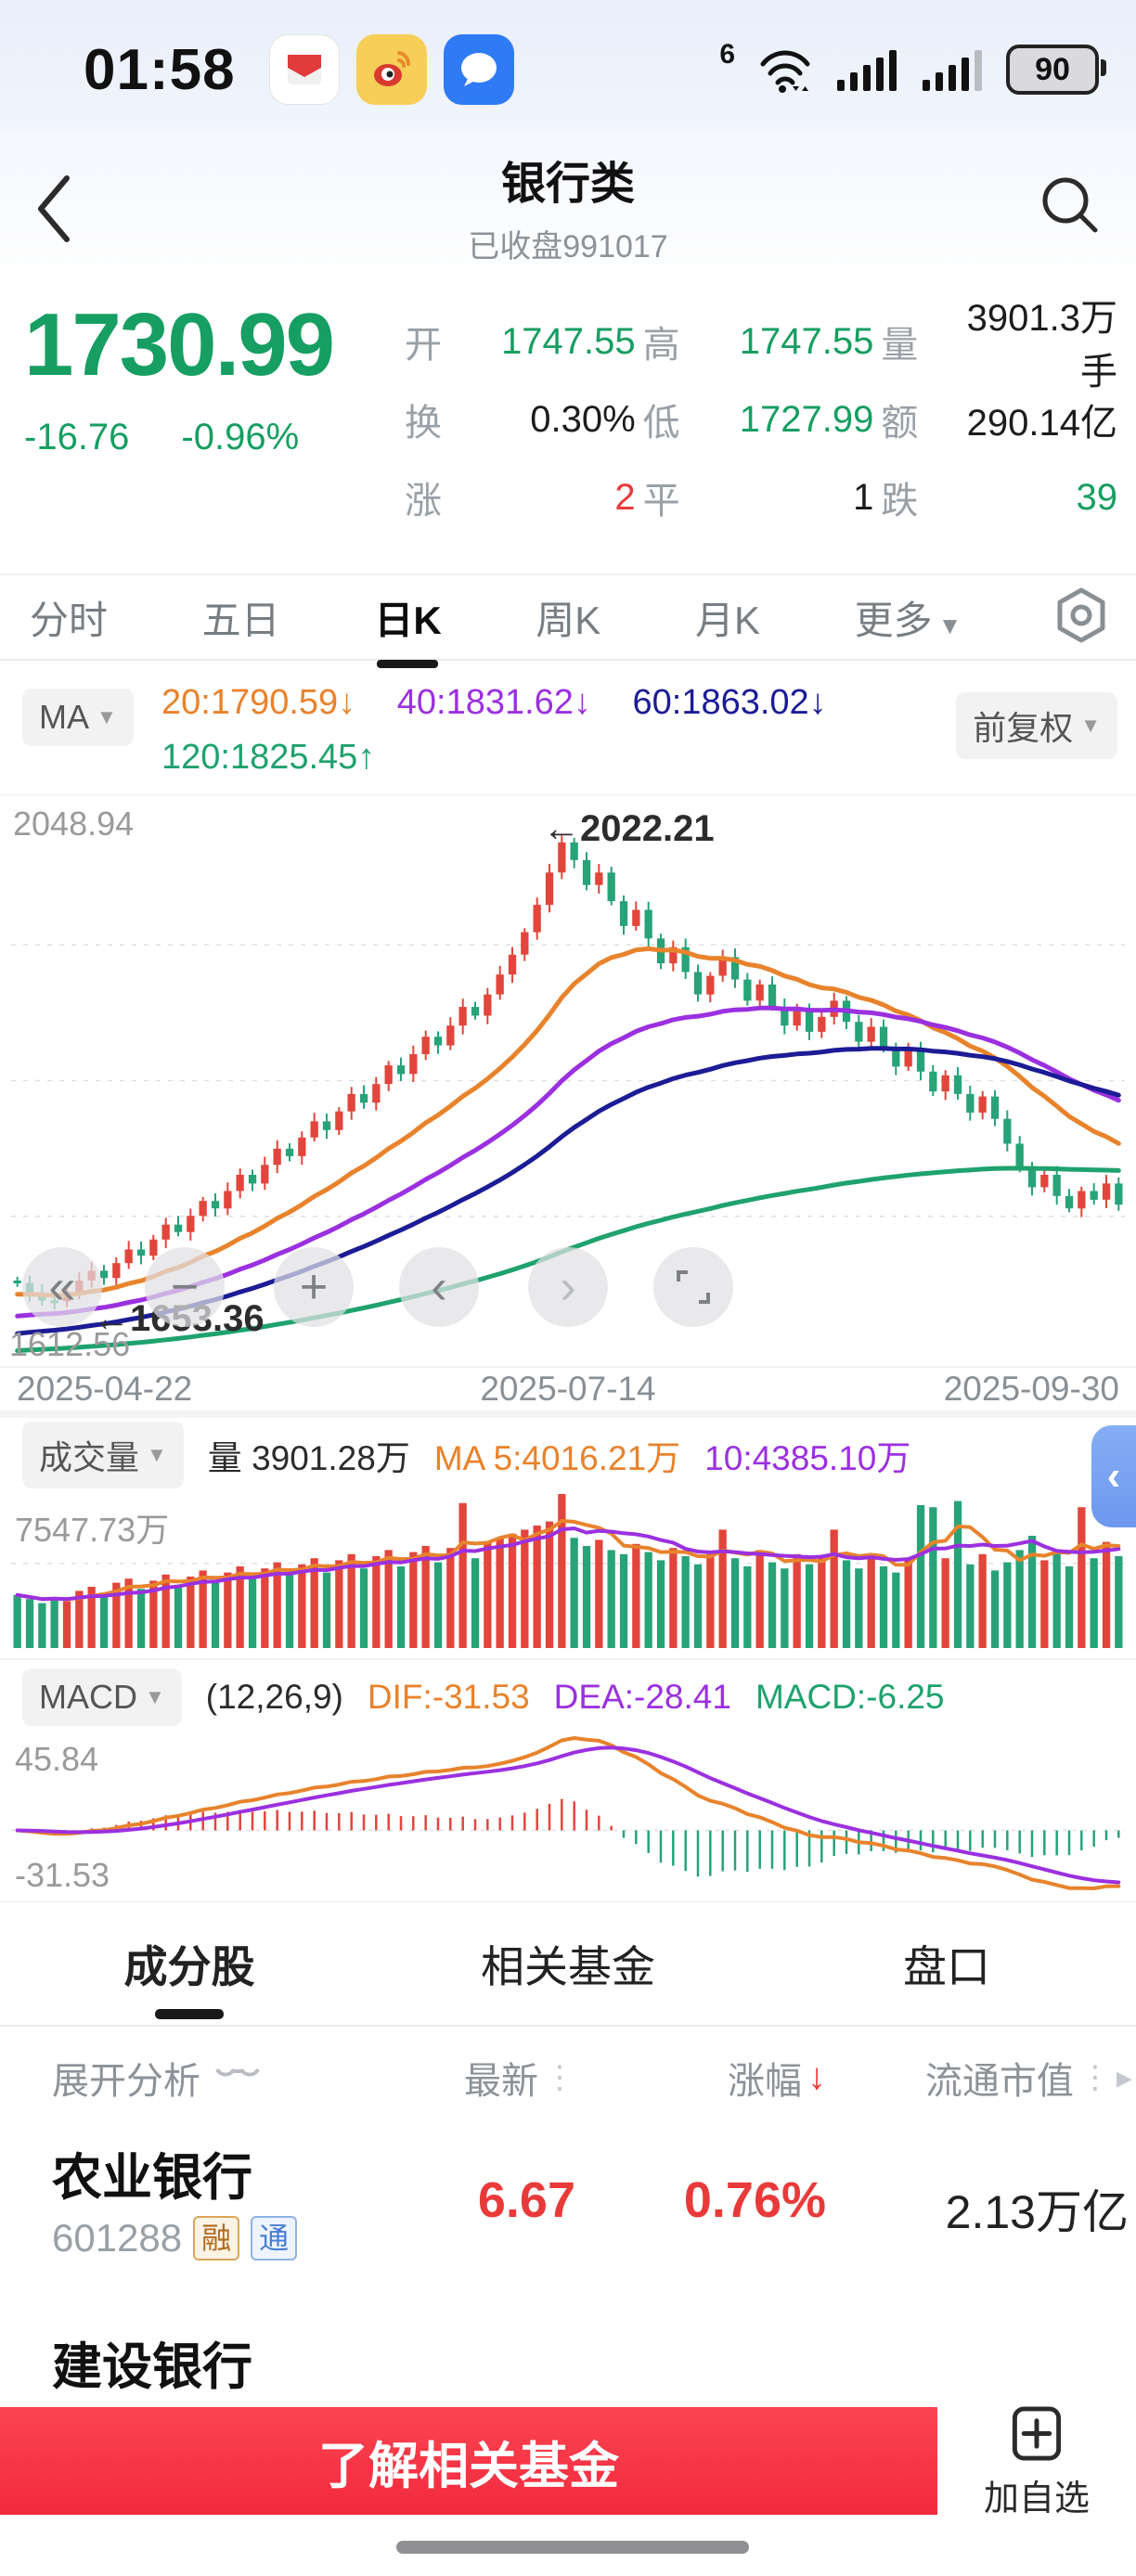 The height and width of the screenshot is (2576, 1136). I want to click on stat-advancers: 2, so click(625, 497).